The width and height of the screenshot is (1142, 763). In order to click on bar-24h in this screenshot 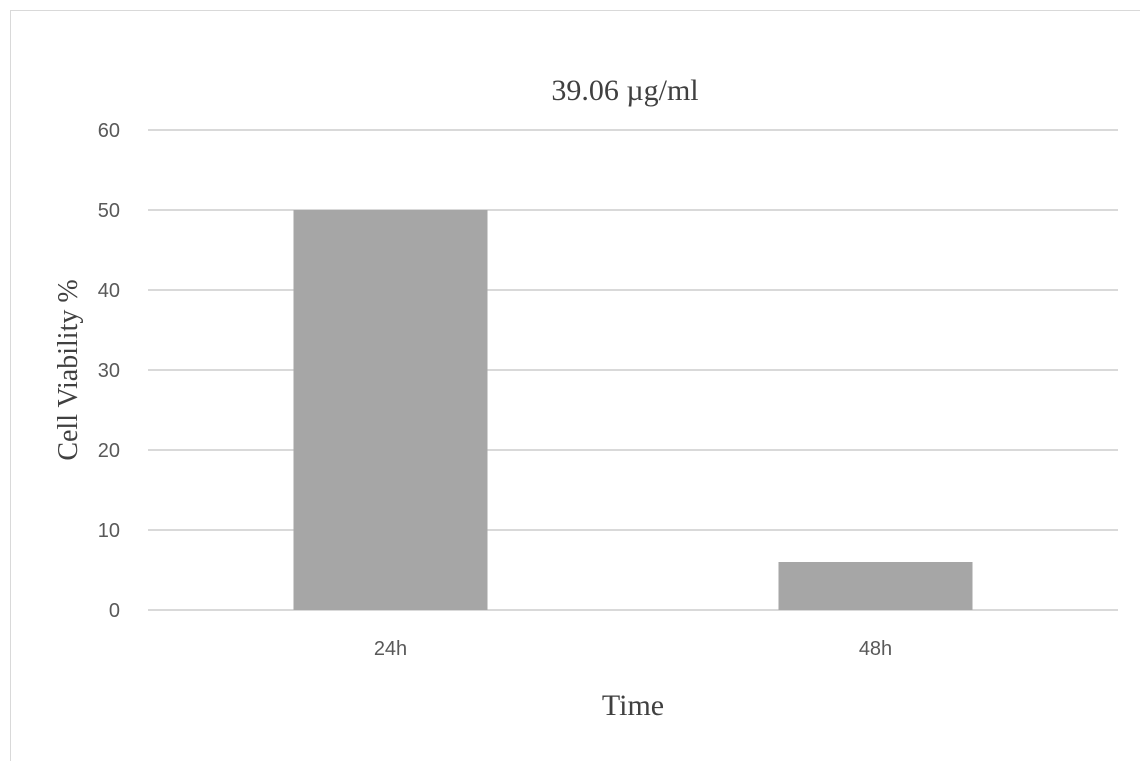, I will do `click(390, 410)`.